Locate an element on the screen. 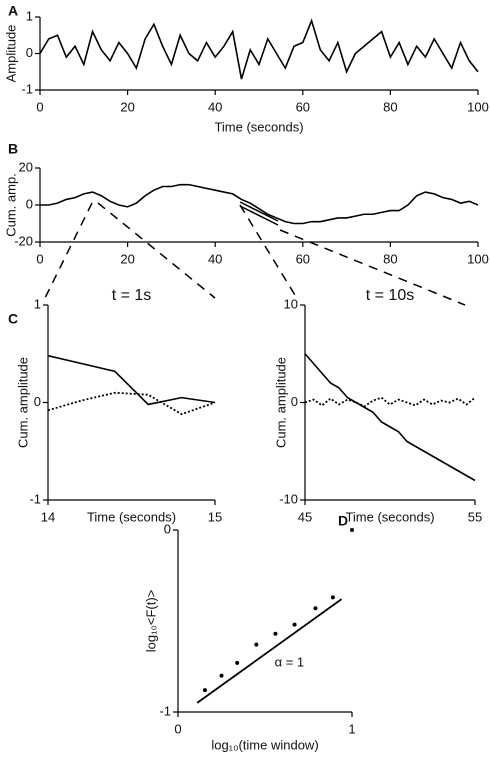 The width and height of the screenshot is (490, 760). y-axis-label: Cum. amp. is located at coordinates (10, 205).